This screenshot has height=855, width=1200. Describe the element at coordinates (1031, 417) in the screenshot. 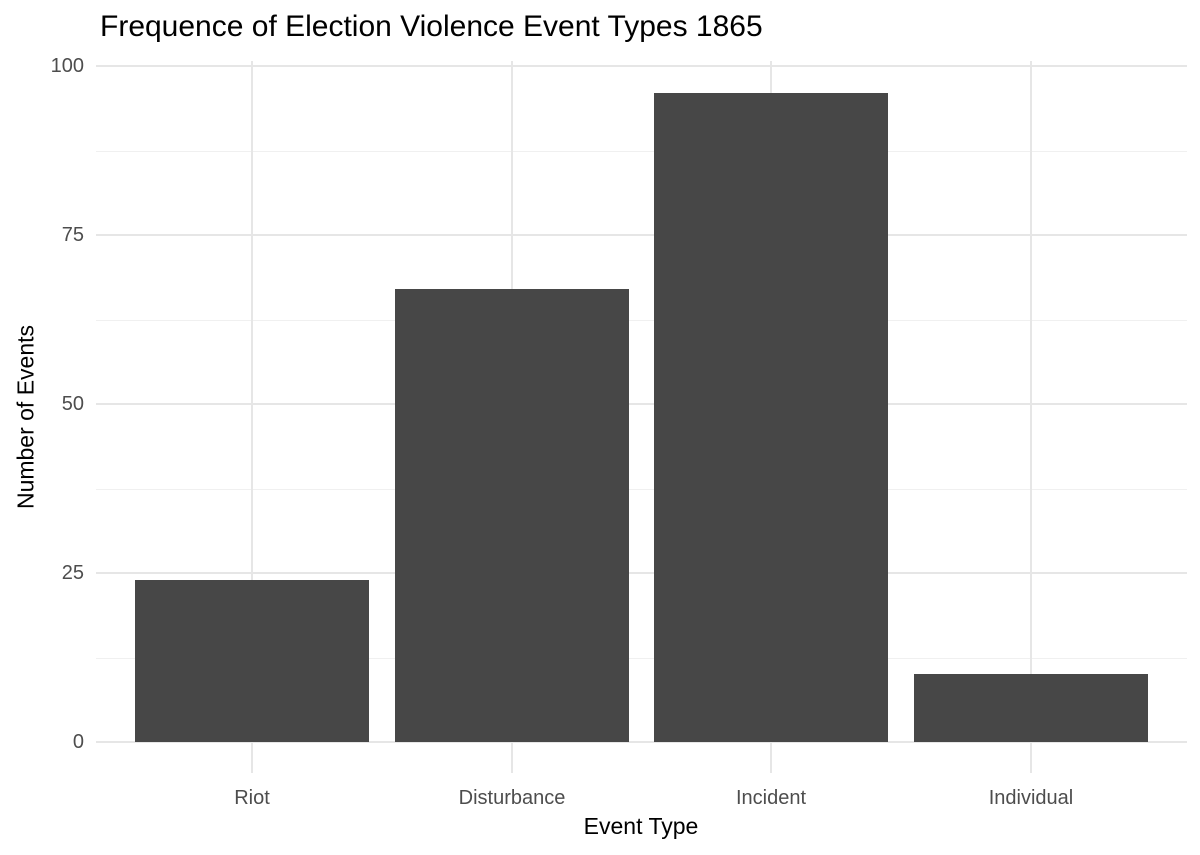

I see `gridline-x-individual` at that location.